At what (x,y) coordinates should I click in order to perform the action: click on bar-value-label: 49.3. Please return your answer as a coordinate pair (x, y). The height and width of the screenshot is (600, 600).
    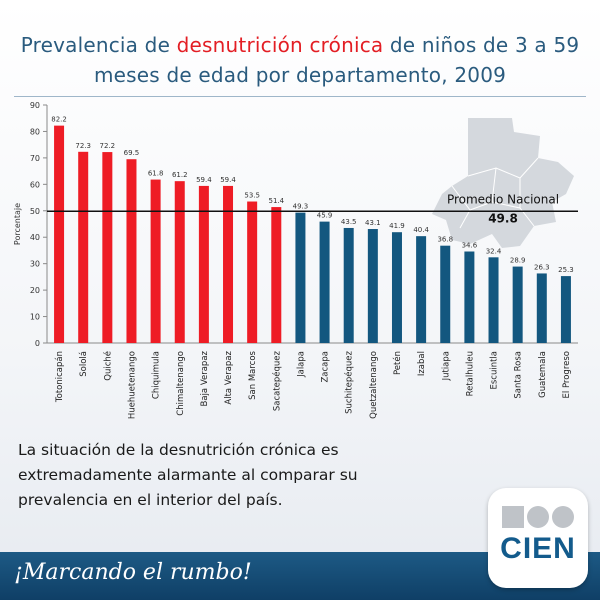
    Looking at the image, I should click on (301, 207).